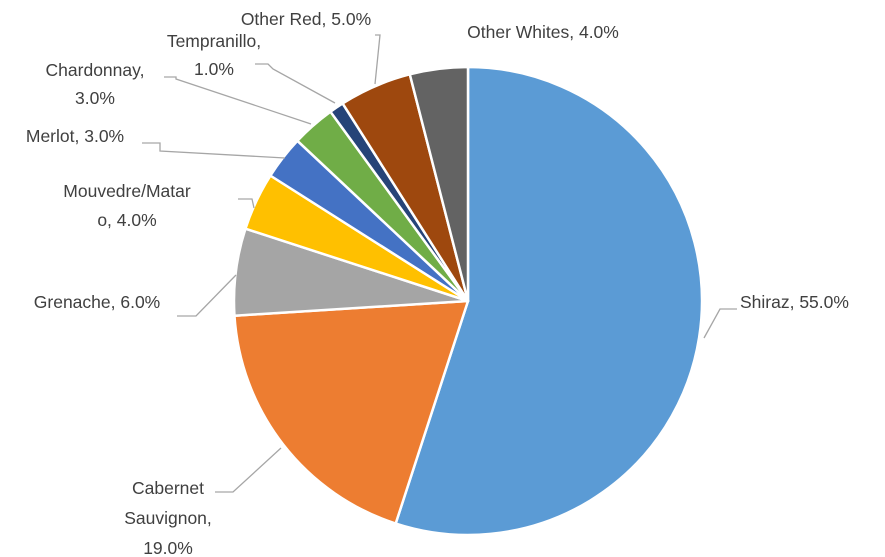 The width and height of the screenshot is (885, 557). I want to click on data-label-line: Other Whites, 4.0%, so click(543, 32).